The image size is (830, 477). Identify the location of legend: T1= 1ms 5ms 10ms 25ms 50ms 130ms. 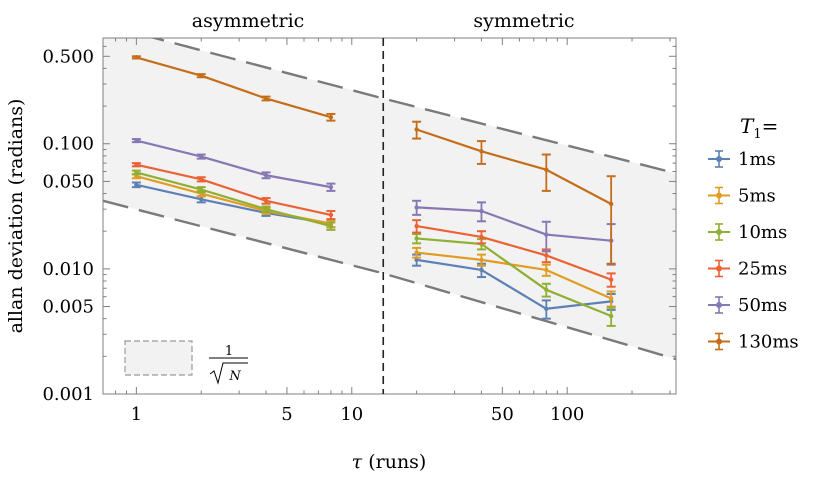
(753, 233).